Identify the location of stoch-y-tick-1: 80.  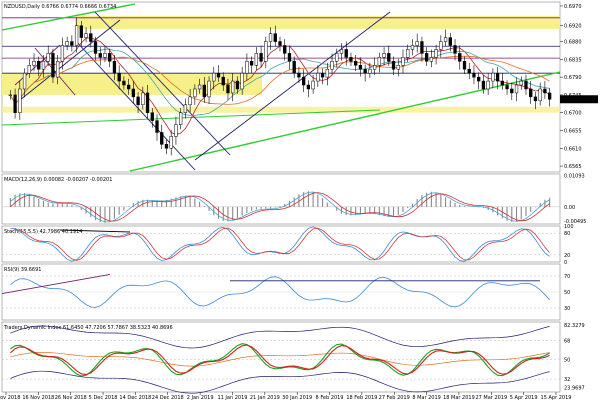
(567, 234).